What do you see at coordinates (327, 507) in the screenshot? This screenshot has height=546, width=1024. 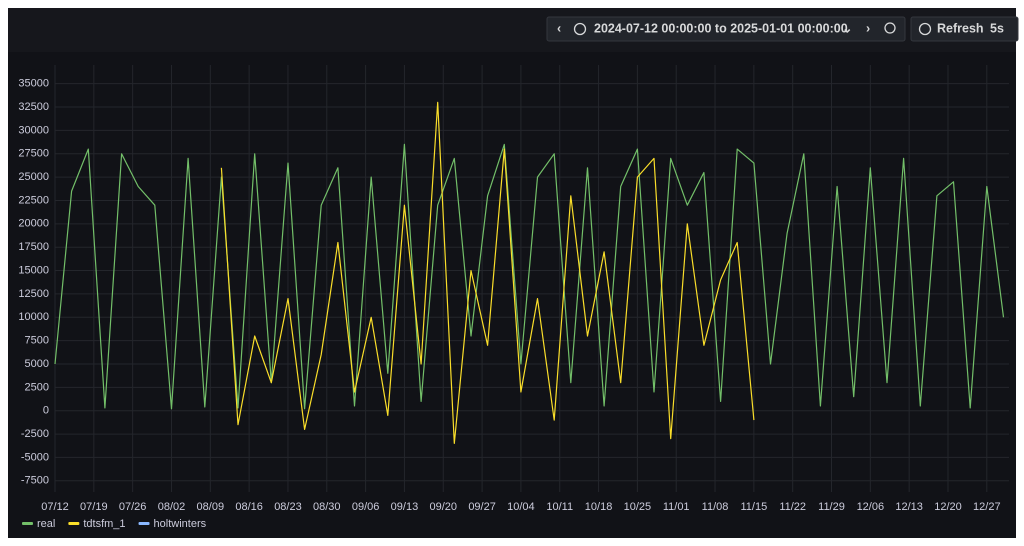 I see `x-tick-label: 08/30` at bounding box center [327, 507].